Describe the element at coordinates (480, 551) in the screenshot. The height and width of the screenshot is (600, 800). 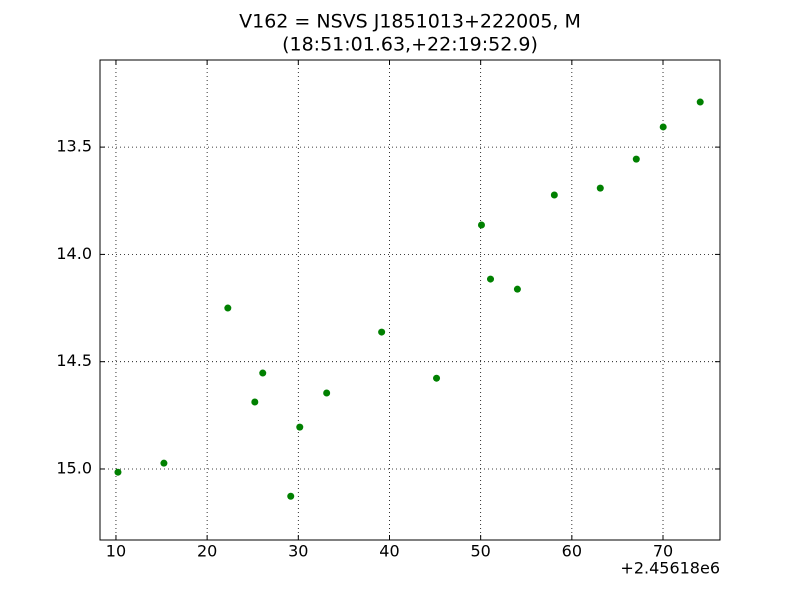
I see `x-tick-label: 50` at that location.